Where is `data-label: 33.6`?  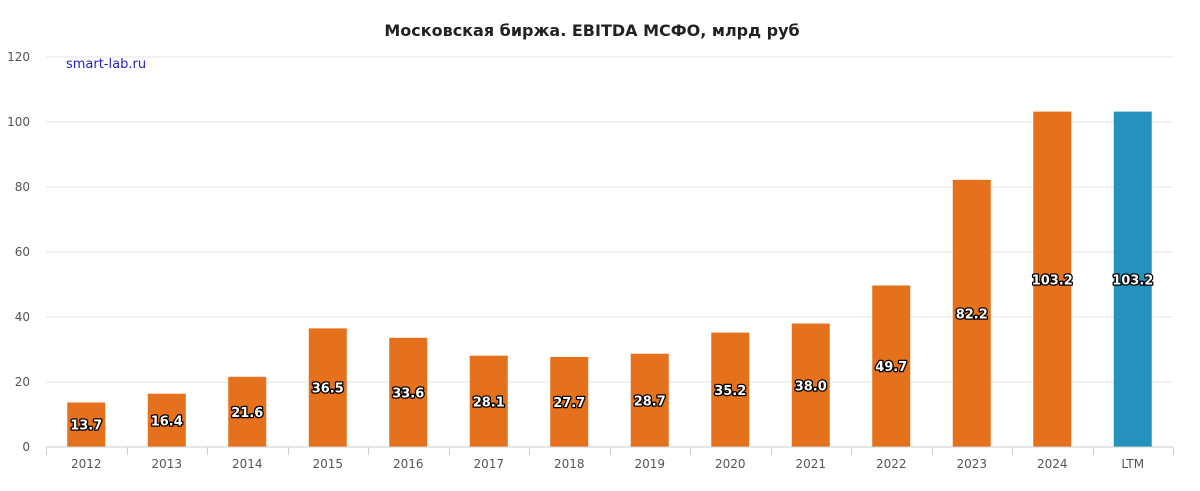 data-label: 33.6 is located at coordinates (408, 393).